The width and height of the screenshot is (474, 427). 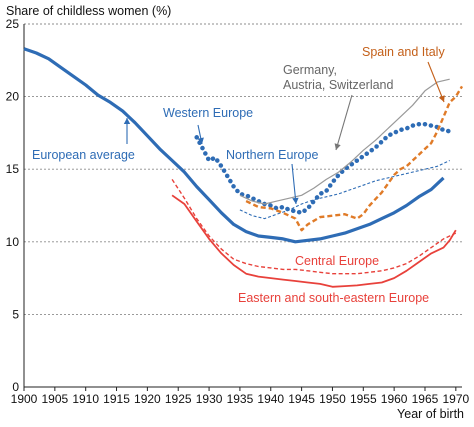 What do you see at coordinates (147, 399) in the screenshot?
I see `x-tick-label-1920: 1920` at bounding box center [147, 399].